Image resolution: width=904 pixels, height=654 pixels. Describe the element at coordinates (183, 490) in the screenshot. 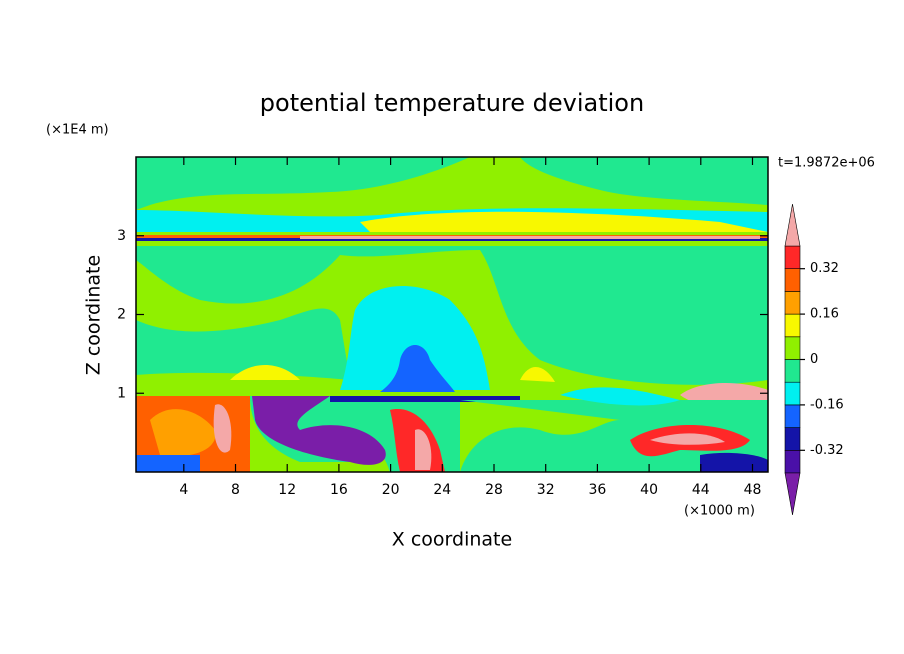

I see `x-tick-label: 4` at that location.